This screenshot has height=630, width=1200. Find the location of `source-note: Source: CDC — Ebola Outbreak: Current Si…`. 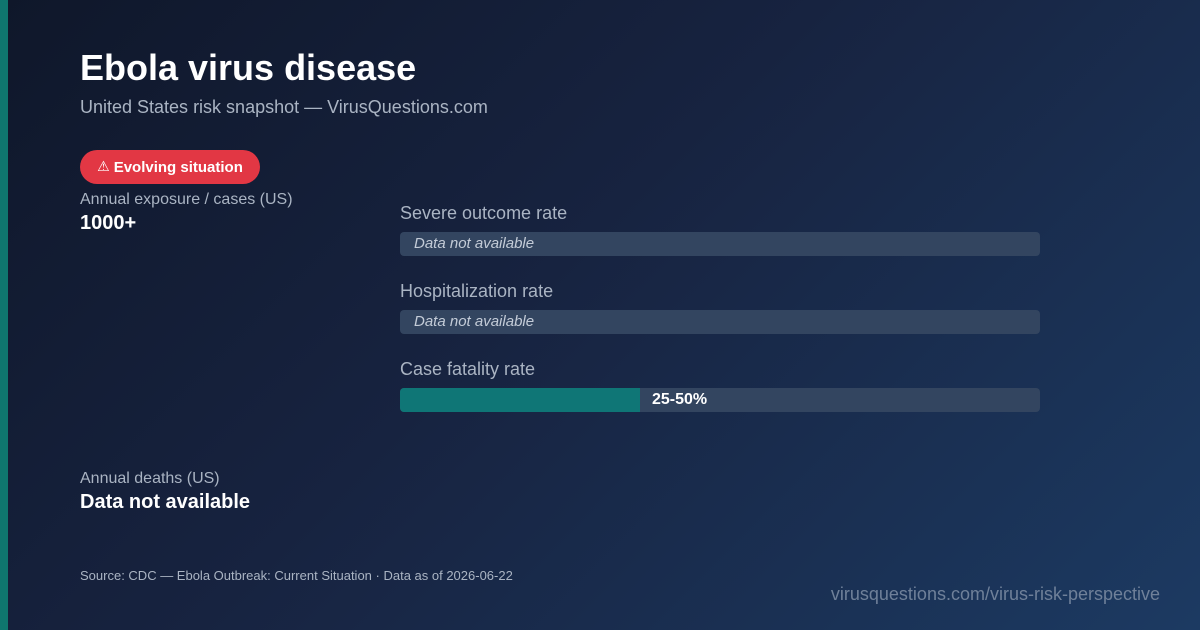

source-note: Source: CDC — Ebola Outbreak: Current Si… is located at coordinates (296, 575).